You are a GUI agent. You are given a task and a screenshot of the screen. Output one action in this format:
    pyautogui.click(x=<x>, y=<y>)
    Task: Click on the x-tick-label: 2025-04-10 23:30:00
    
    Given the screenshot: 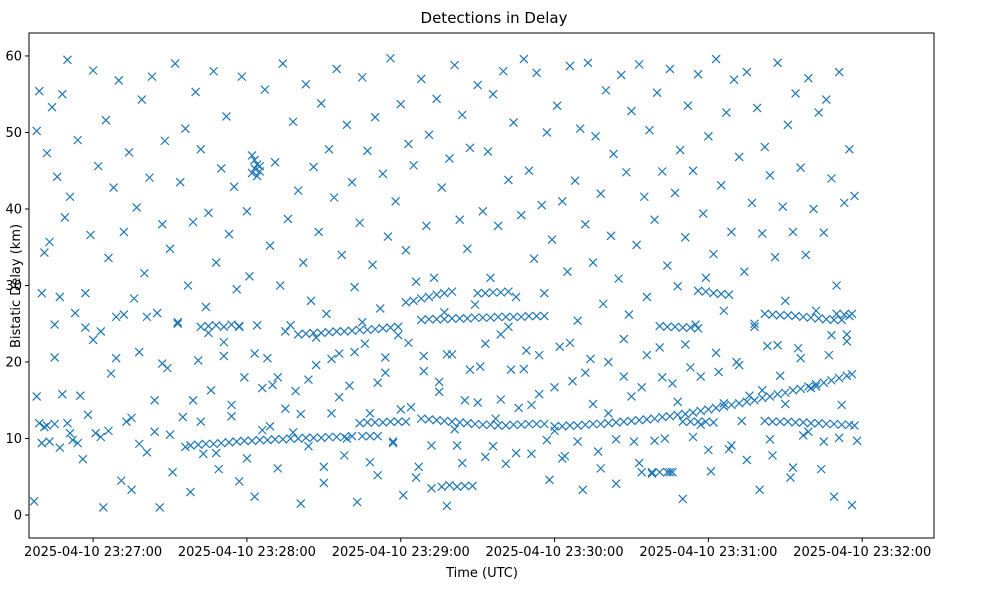 What is the action you would take?
    pyautogui.click(x=555, y=552)
    